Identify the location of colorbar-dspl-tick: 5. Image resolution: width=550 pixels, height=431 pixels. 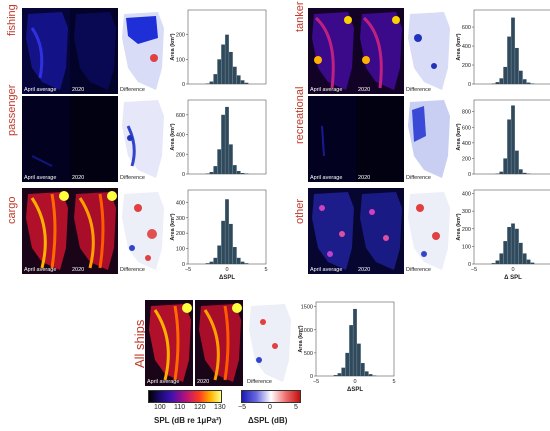
(296, 407).